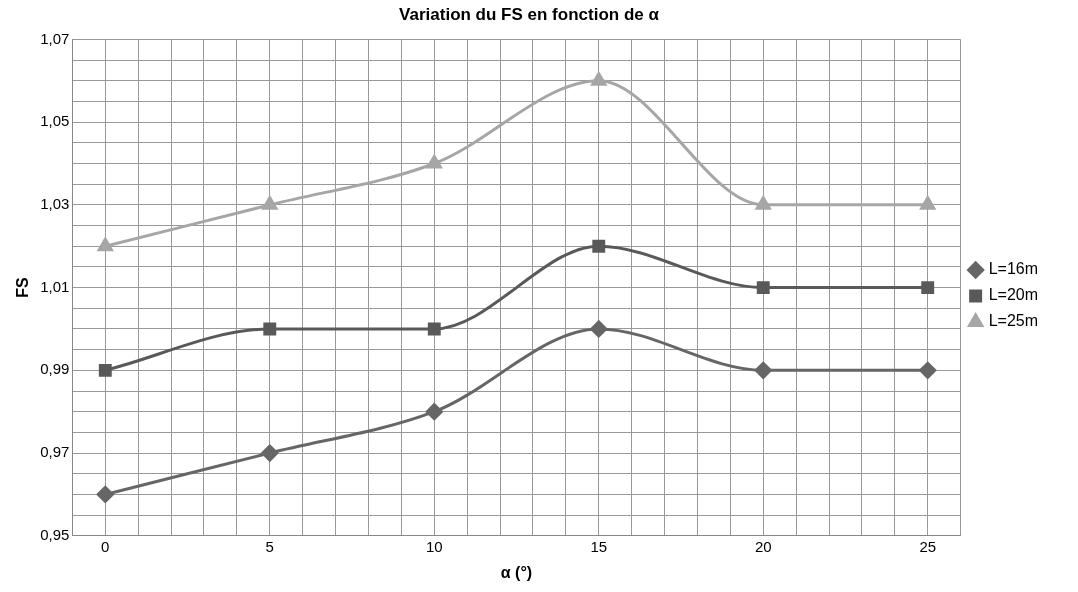 The width and height of the screenshot is (1078, 592). What do you see at coordinates (105, 546) in the screenshot?
I see `x-tick-label: 0` at bounding box center [105, 546].